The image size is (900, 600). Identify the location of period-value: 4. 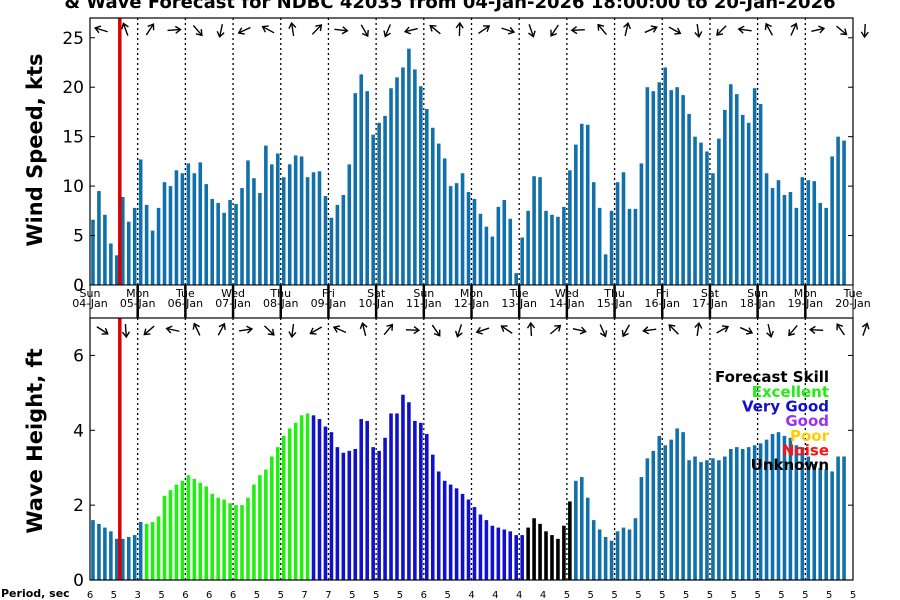
(543, 595).